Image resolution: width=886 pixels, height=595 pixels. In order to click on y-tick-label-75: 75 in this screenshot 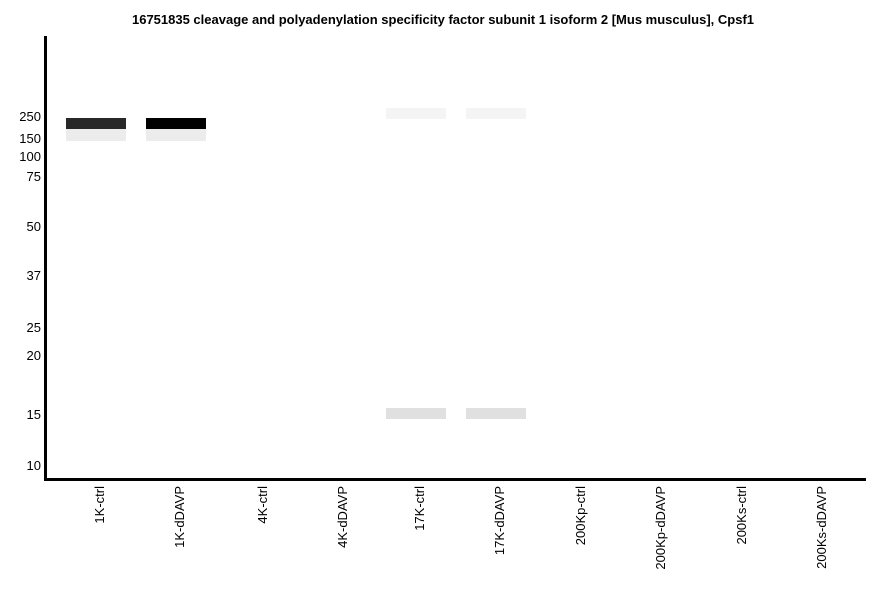, I will do `click(33, 176)`.